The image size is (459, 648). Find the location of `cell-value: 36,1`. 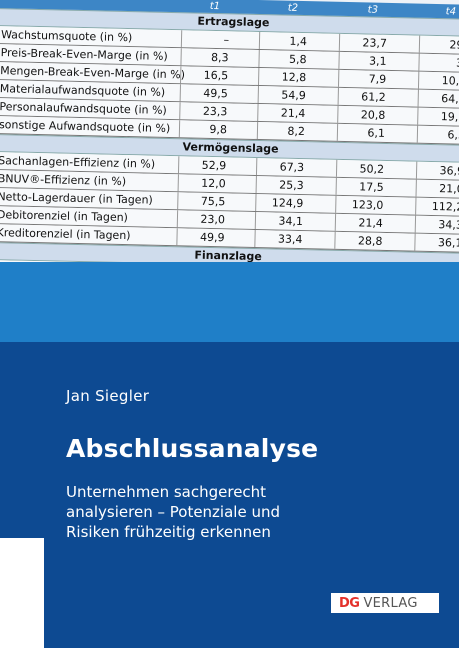

cell-value: 36,1 is located at coordinates (448, 243).